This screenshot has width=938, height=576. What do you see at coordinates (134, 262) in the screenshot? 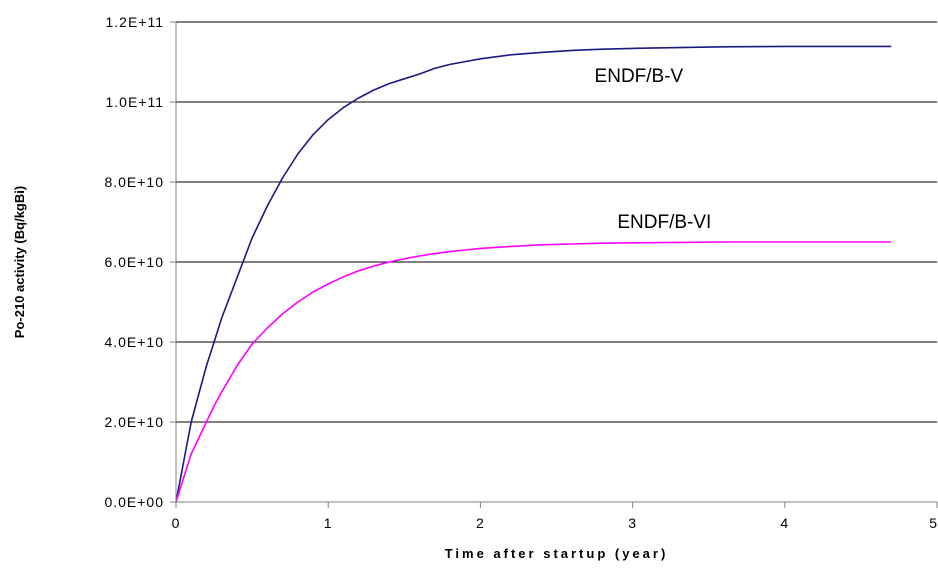
I see `y-tick-label: 6.0E+10` at bounding box center [134, 262].